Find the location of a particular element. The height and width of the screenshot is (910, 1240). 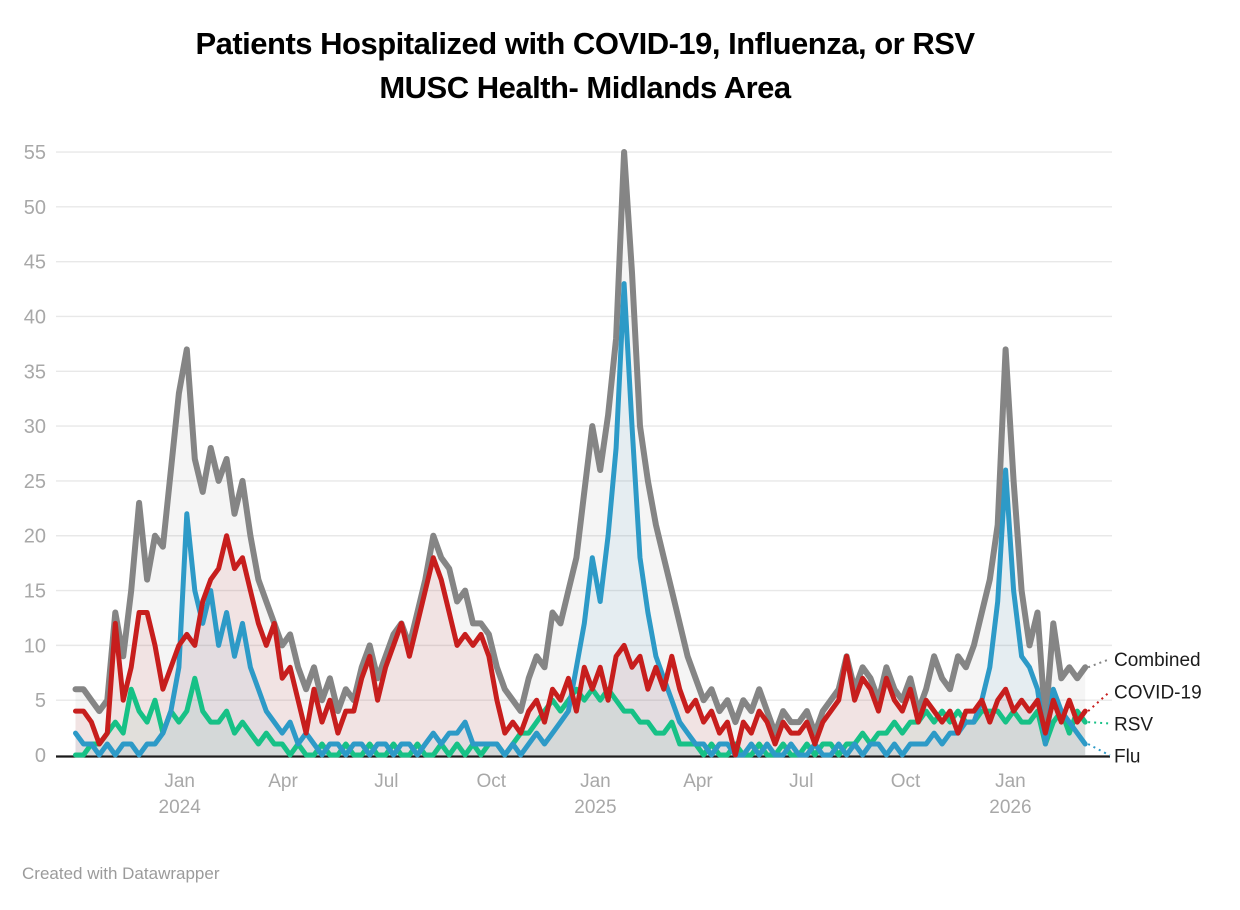

legend-label-rsv: RSV is located at coordinates (1133, 725).